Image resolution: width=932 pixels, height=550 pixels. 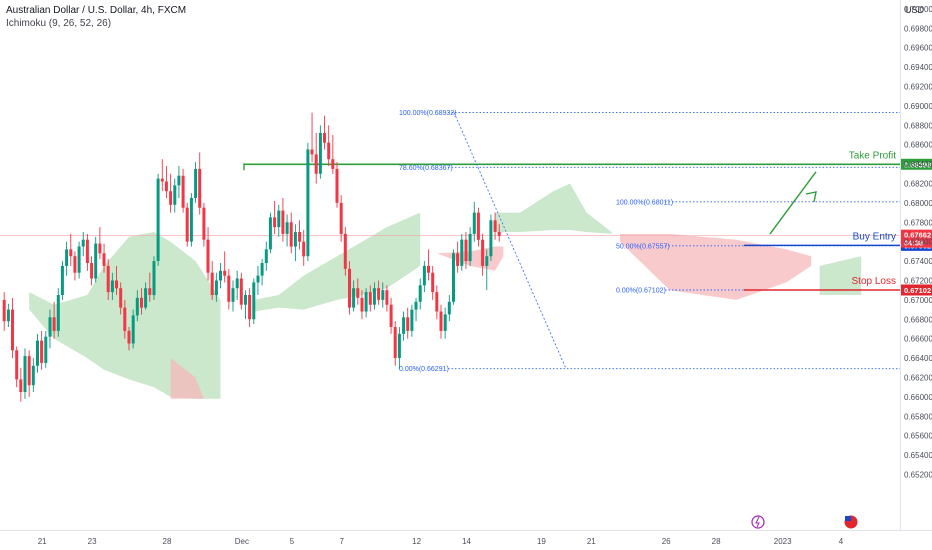 I want to click on price-tick-label: 0.69400, so click(x=918, y=67).